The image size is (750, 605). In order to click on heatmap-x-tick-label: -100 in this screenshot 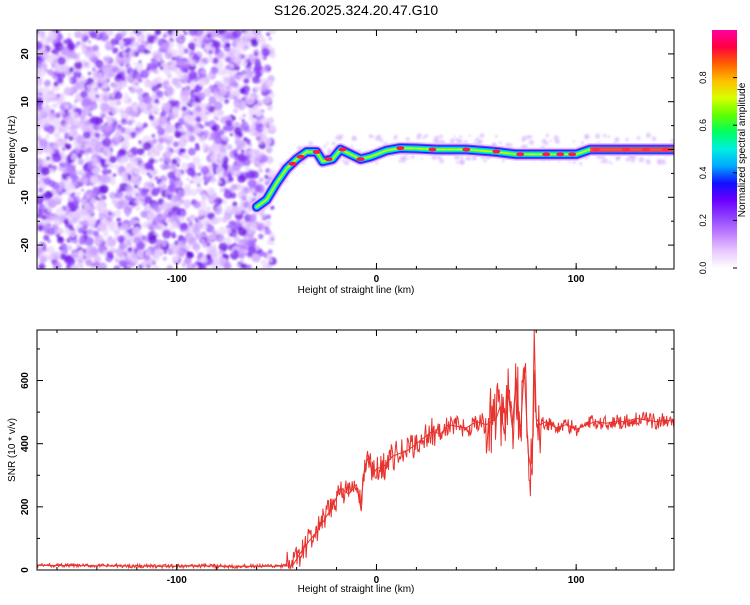, I will do `click(177, 279)`.